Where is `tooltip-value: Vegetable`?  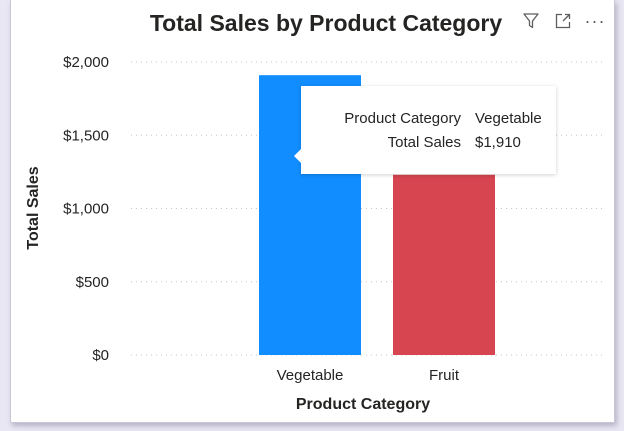 tooltip-value: Vegetable is located at coordinates (508, 118).